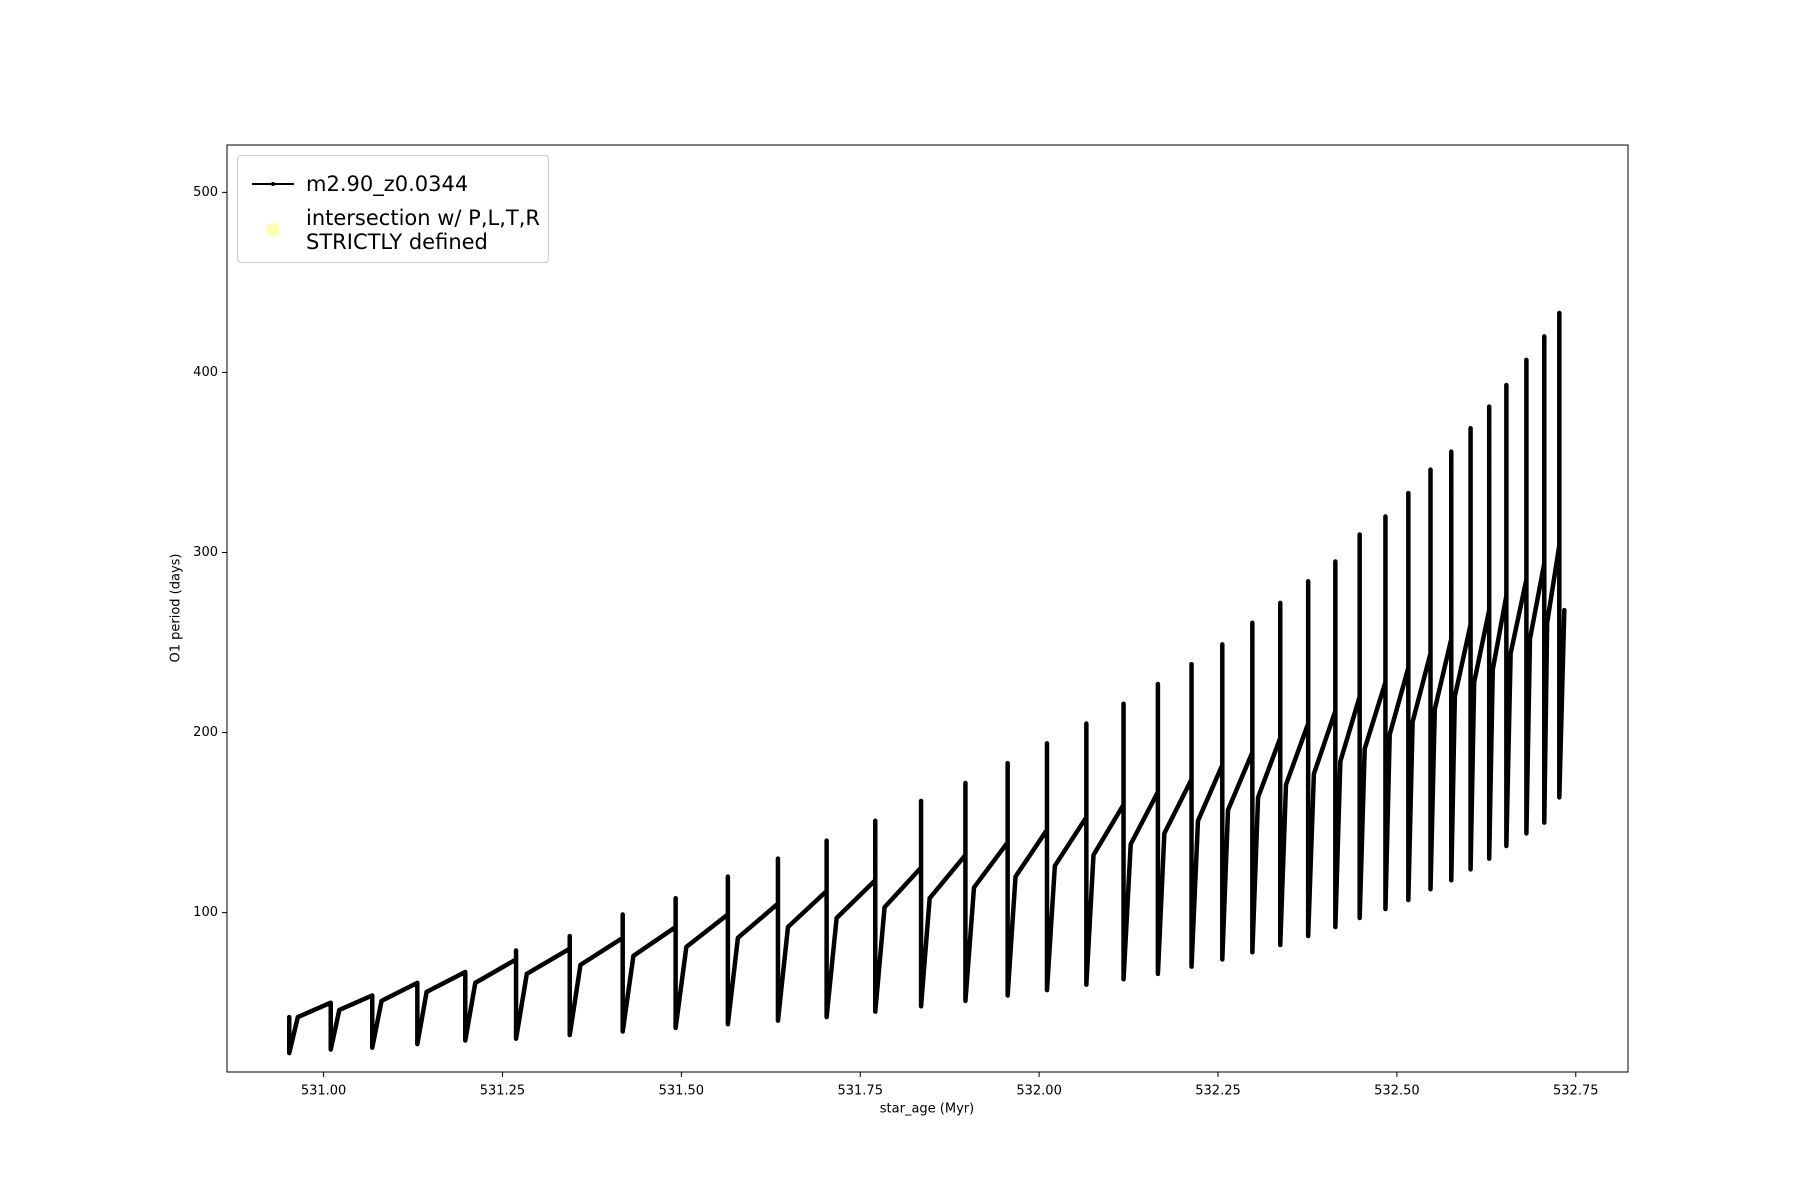  Describe the element at coordinates (205, 912) in the screenshot. I see `y-tick-label: 100` at that location.